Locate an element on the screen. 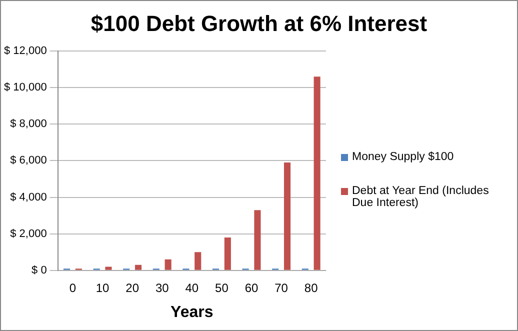 The image size is (518, 331). x-tick-label: 0 is located at coordinates (72, 287).